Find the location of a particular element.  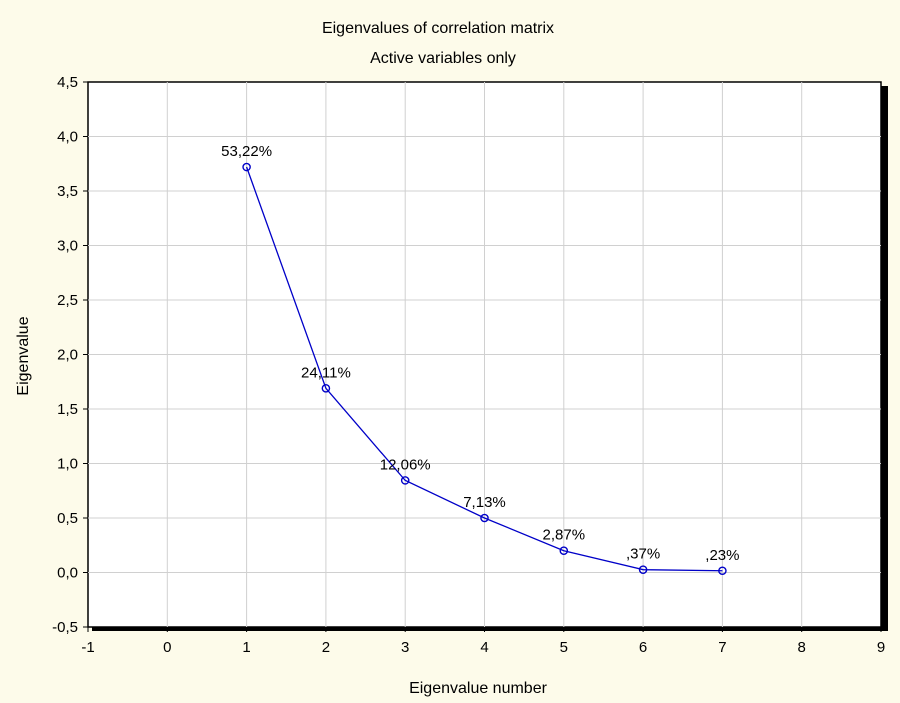

chart-title: Eigenvalues of correlation matrix is located at coordinates (438, 28).